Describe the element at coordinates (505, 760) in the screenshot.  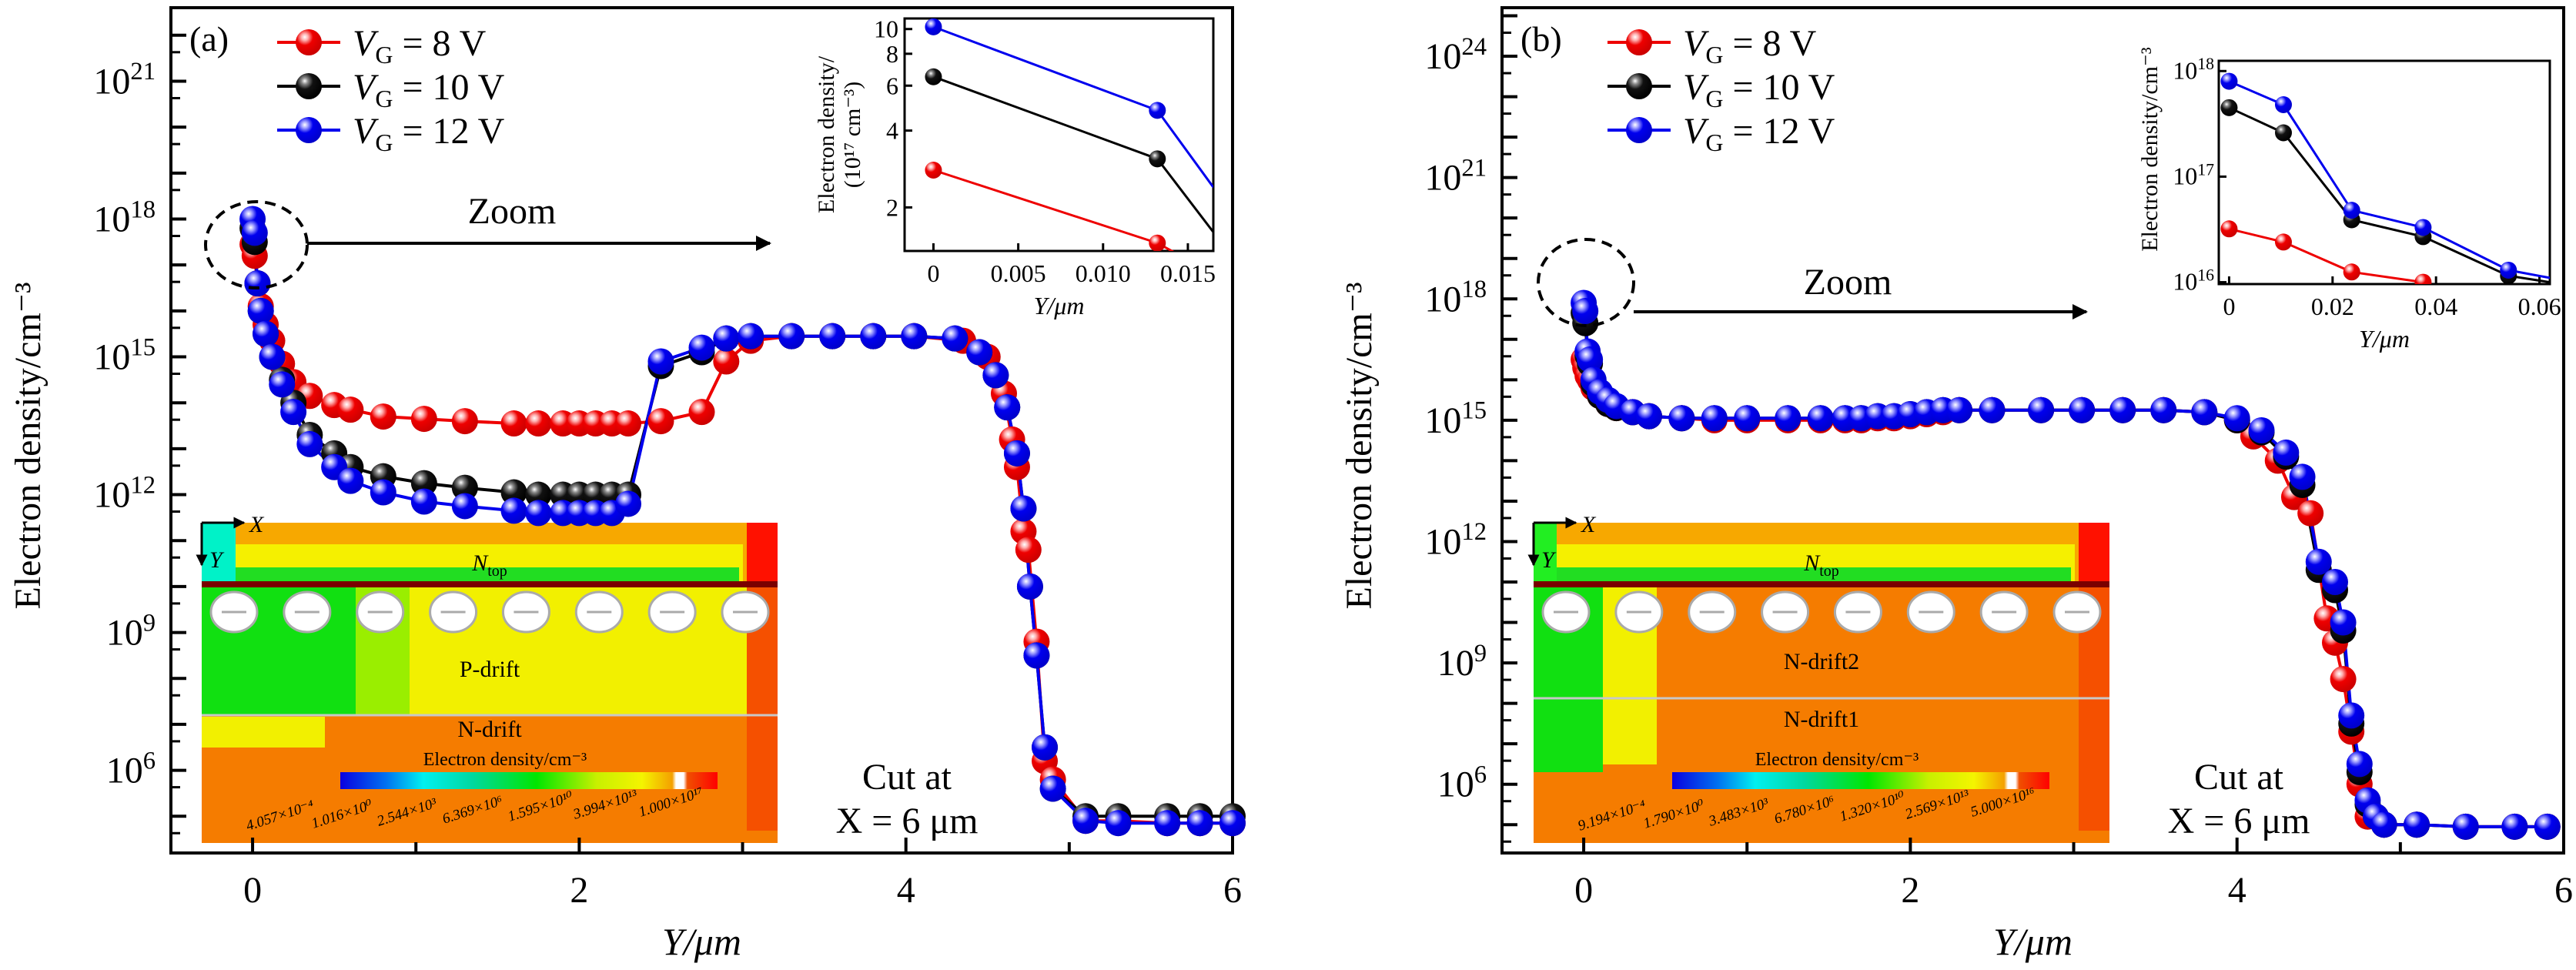
I see `colorbar-title: Electron density/cm⁻³` at that location.